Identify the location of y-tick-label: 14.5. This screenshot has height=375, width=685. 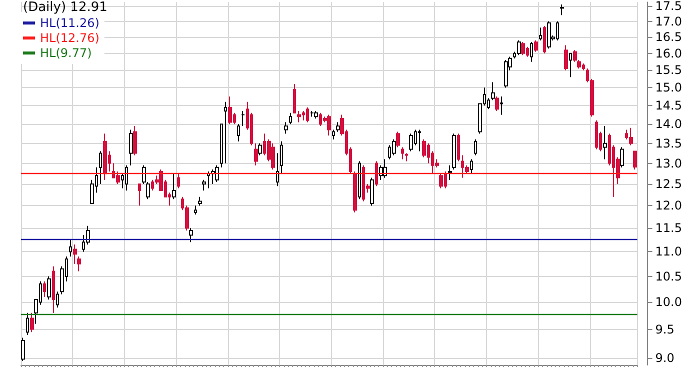
(668, 105).